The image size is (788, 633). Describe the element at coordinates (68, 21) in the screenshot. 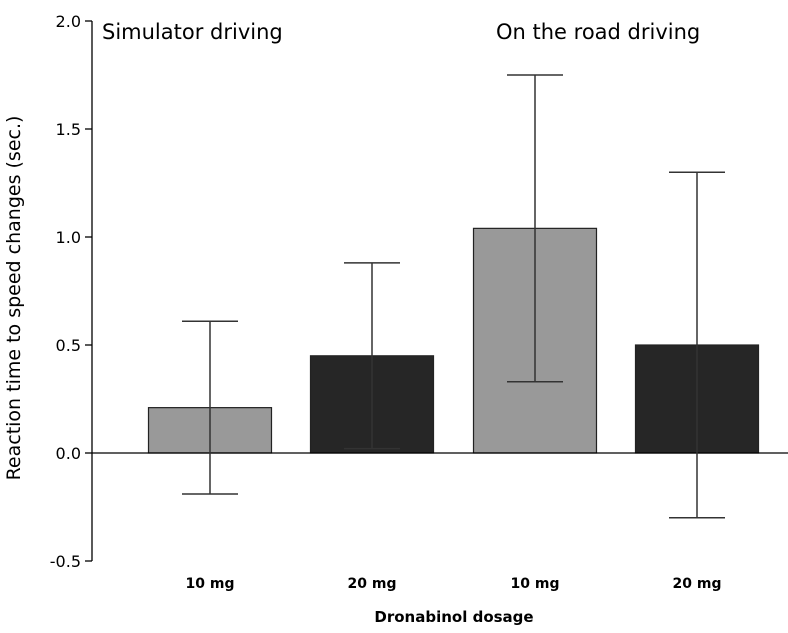

I see `y-tick-label-5: 2.0` at that location.